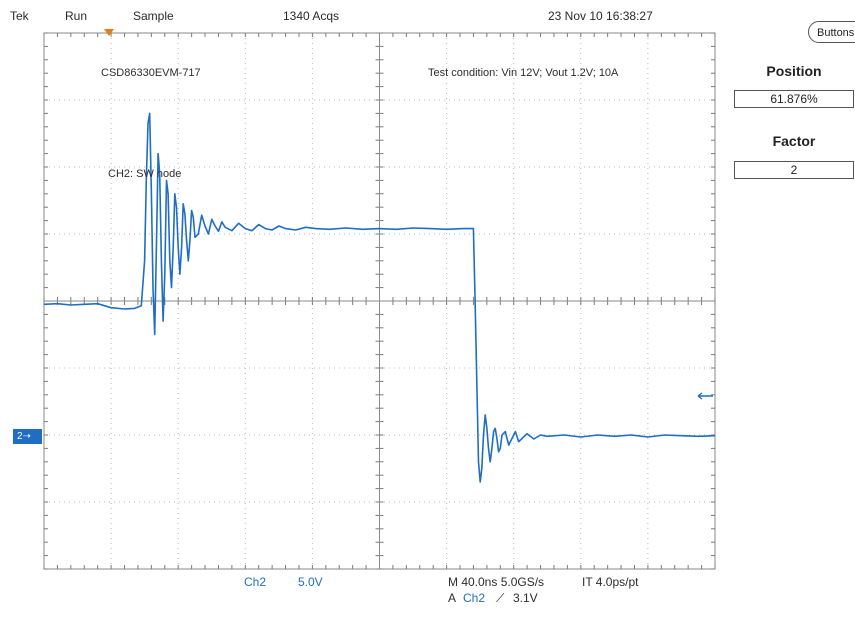 The image size is (855, 618). I want to click on board-annotation: CSD86330EVM-717, so click(151, 73).